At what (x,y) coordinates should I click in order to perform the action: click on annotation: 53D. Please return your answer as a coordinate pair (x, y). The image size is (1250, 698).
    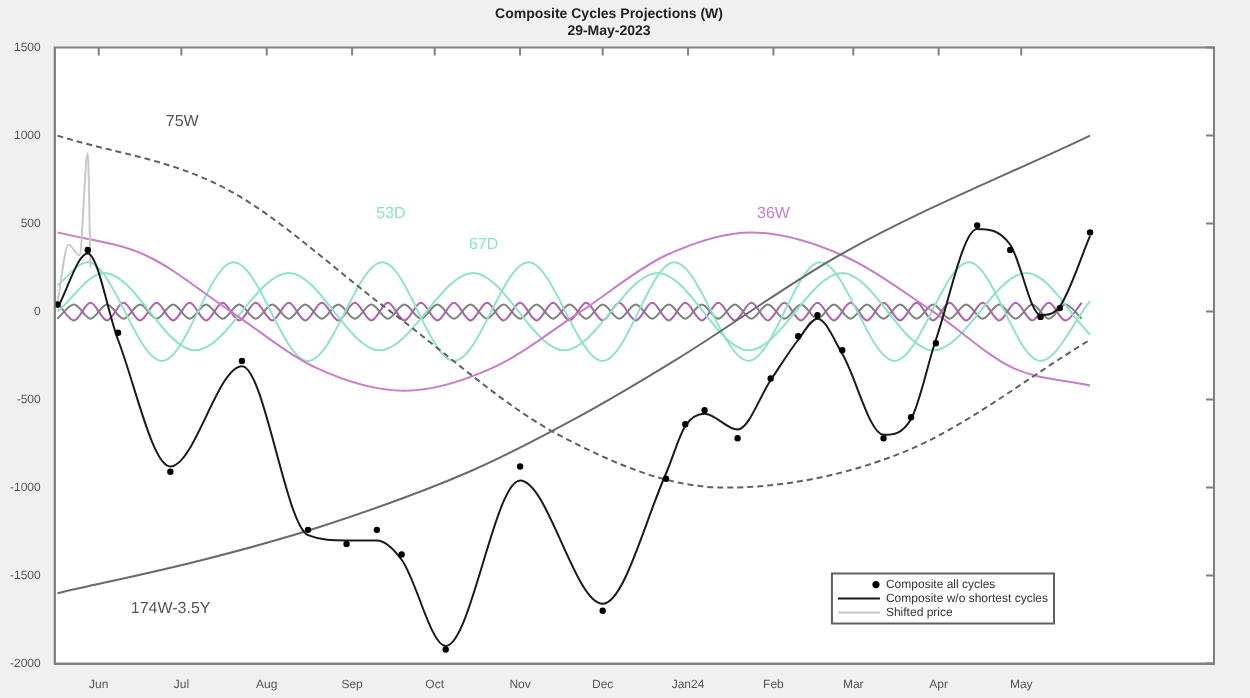
    Looking at the image, I should click on (391, 213).